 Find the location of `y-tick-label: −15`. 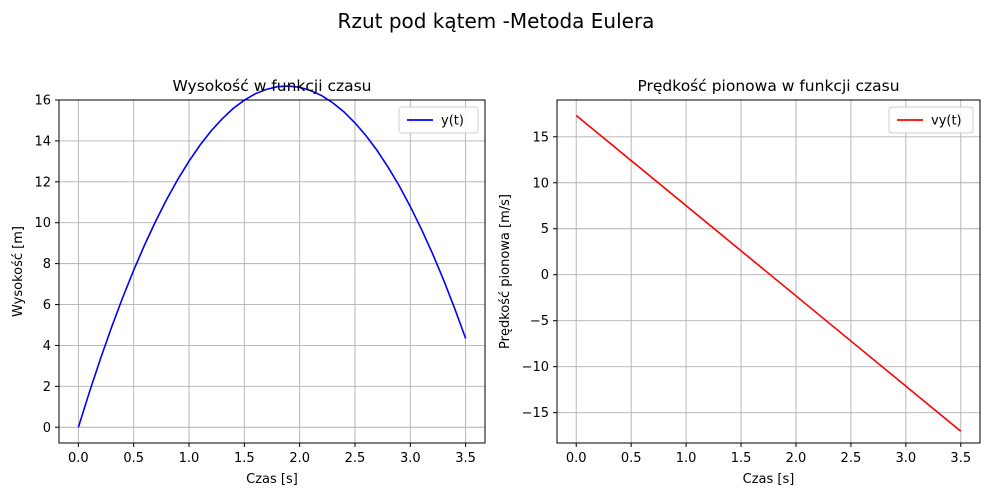

y-tick-label: −15 is located at coordinates (535, 413).